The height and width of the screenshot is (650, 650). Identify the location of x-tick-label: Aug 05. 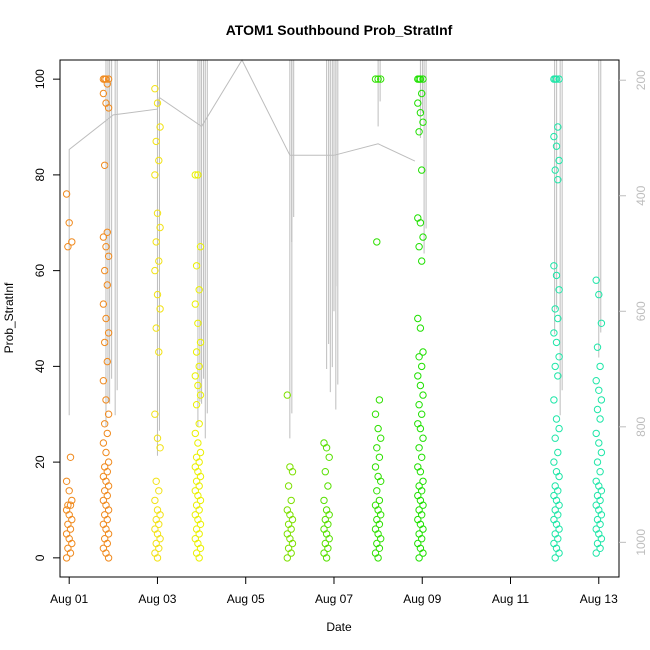
(246, 599).